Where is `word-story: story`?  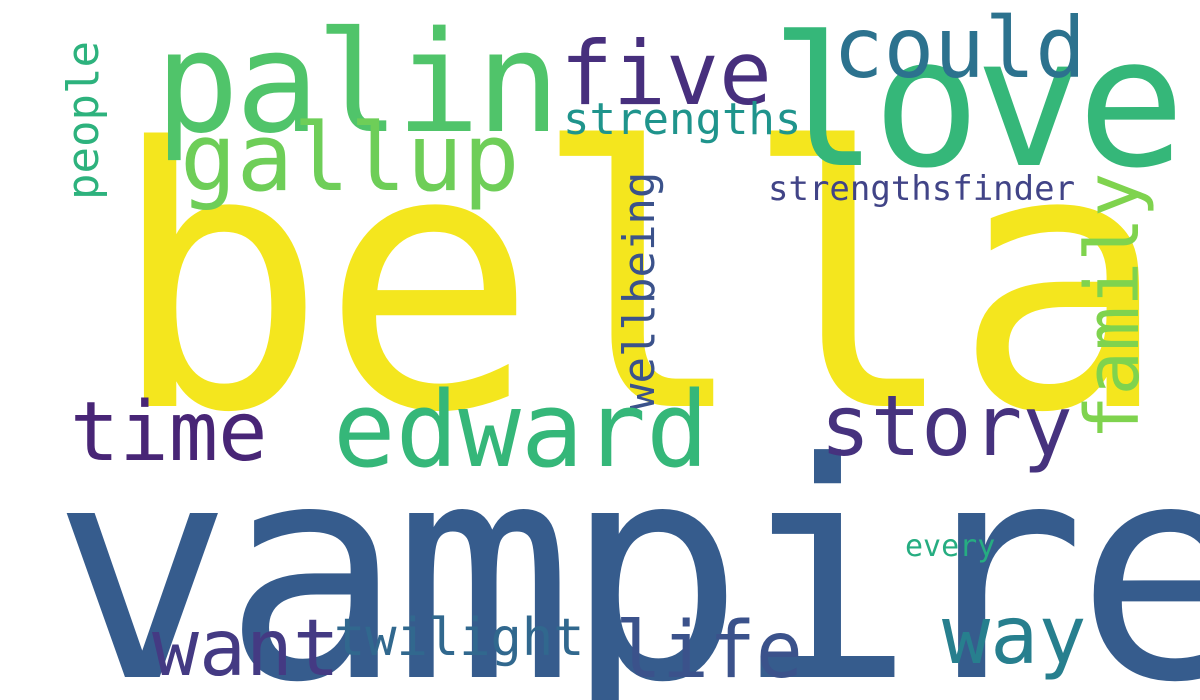 word-story: story is located at coordinates (946, 426).